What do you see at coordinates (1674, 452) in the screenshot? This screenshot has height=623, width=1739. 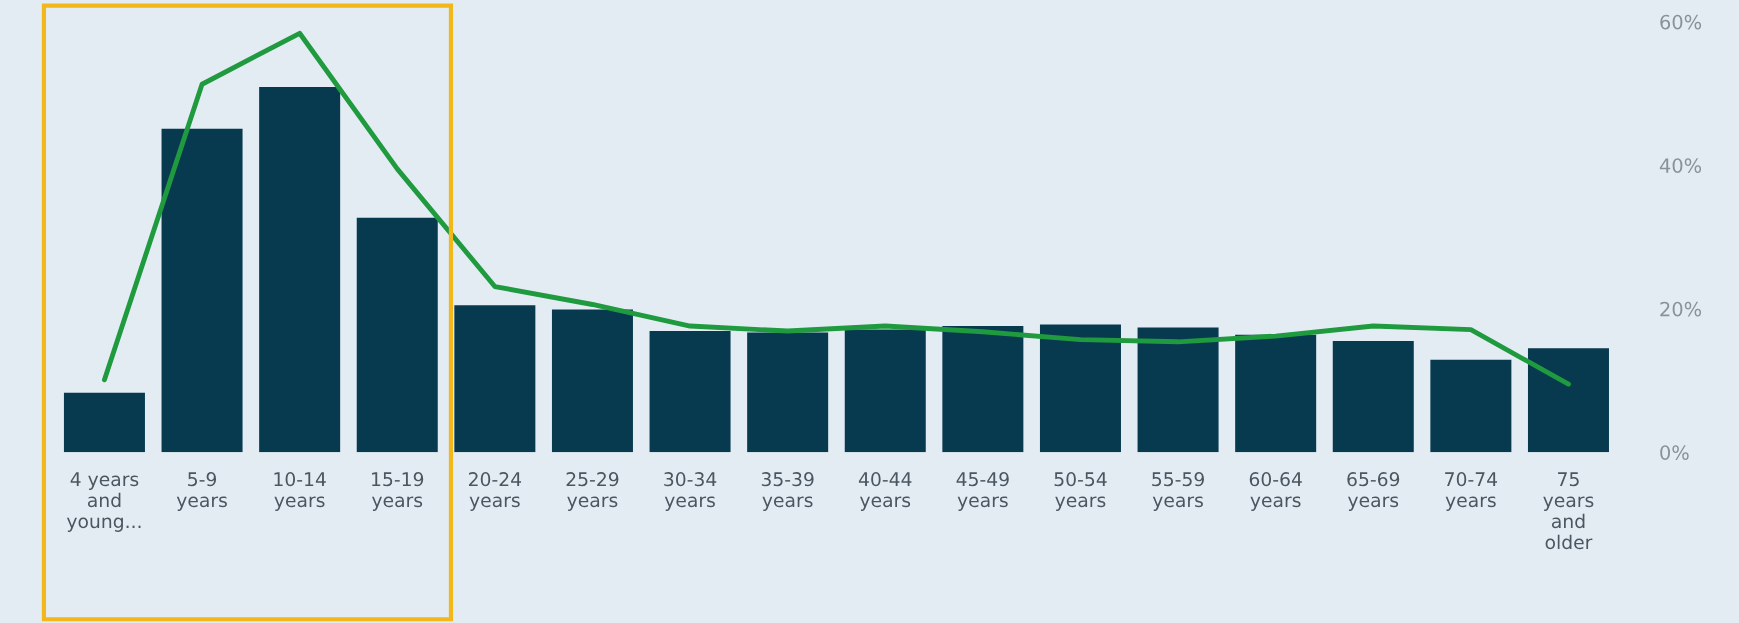 I see `y-tick-label: 0%` at bounding box center [1674, 452].